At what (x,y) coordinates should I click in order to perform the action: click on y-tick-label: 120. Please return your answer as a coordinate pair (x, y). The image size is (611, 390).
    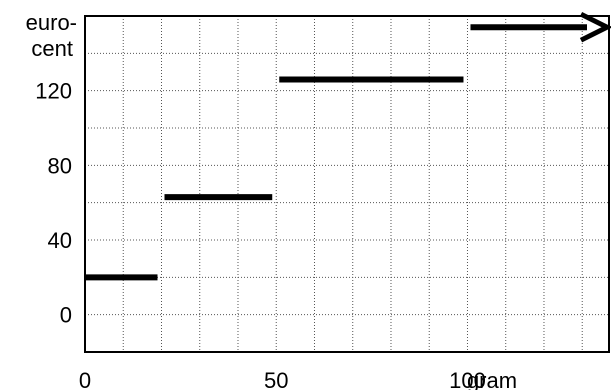
    Looking at the image, I should click on (53, 91).